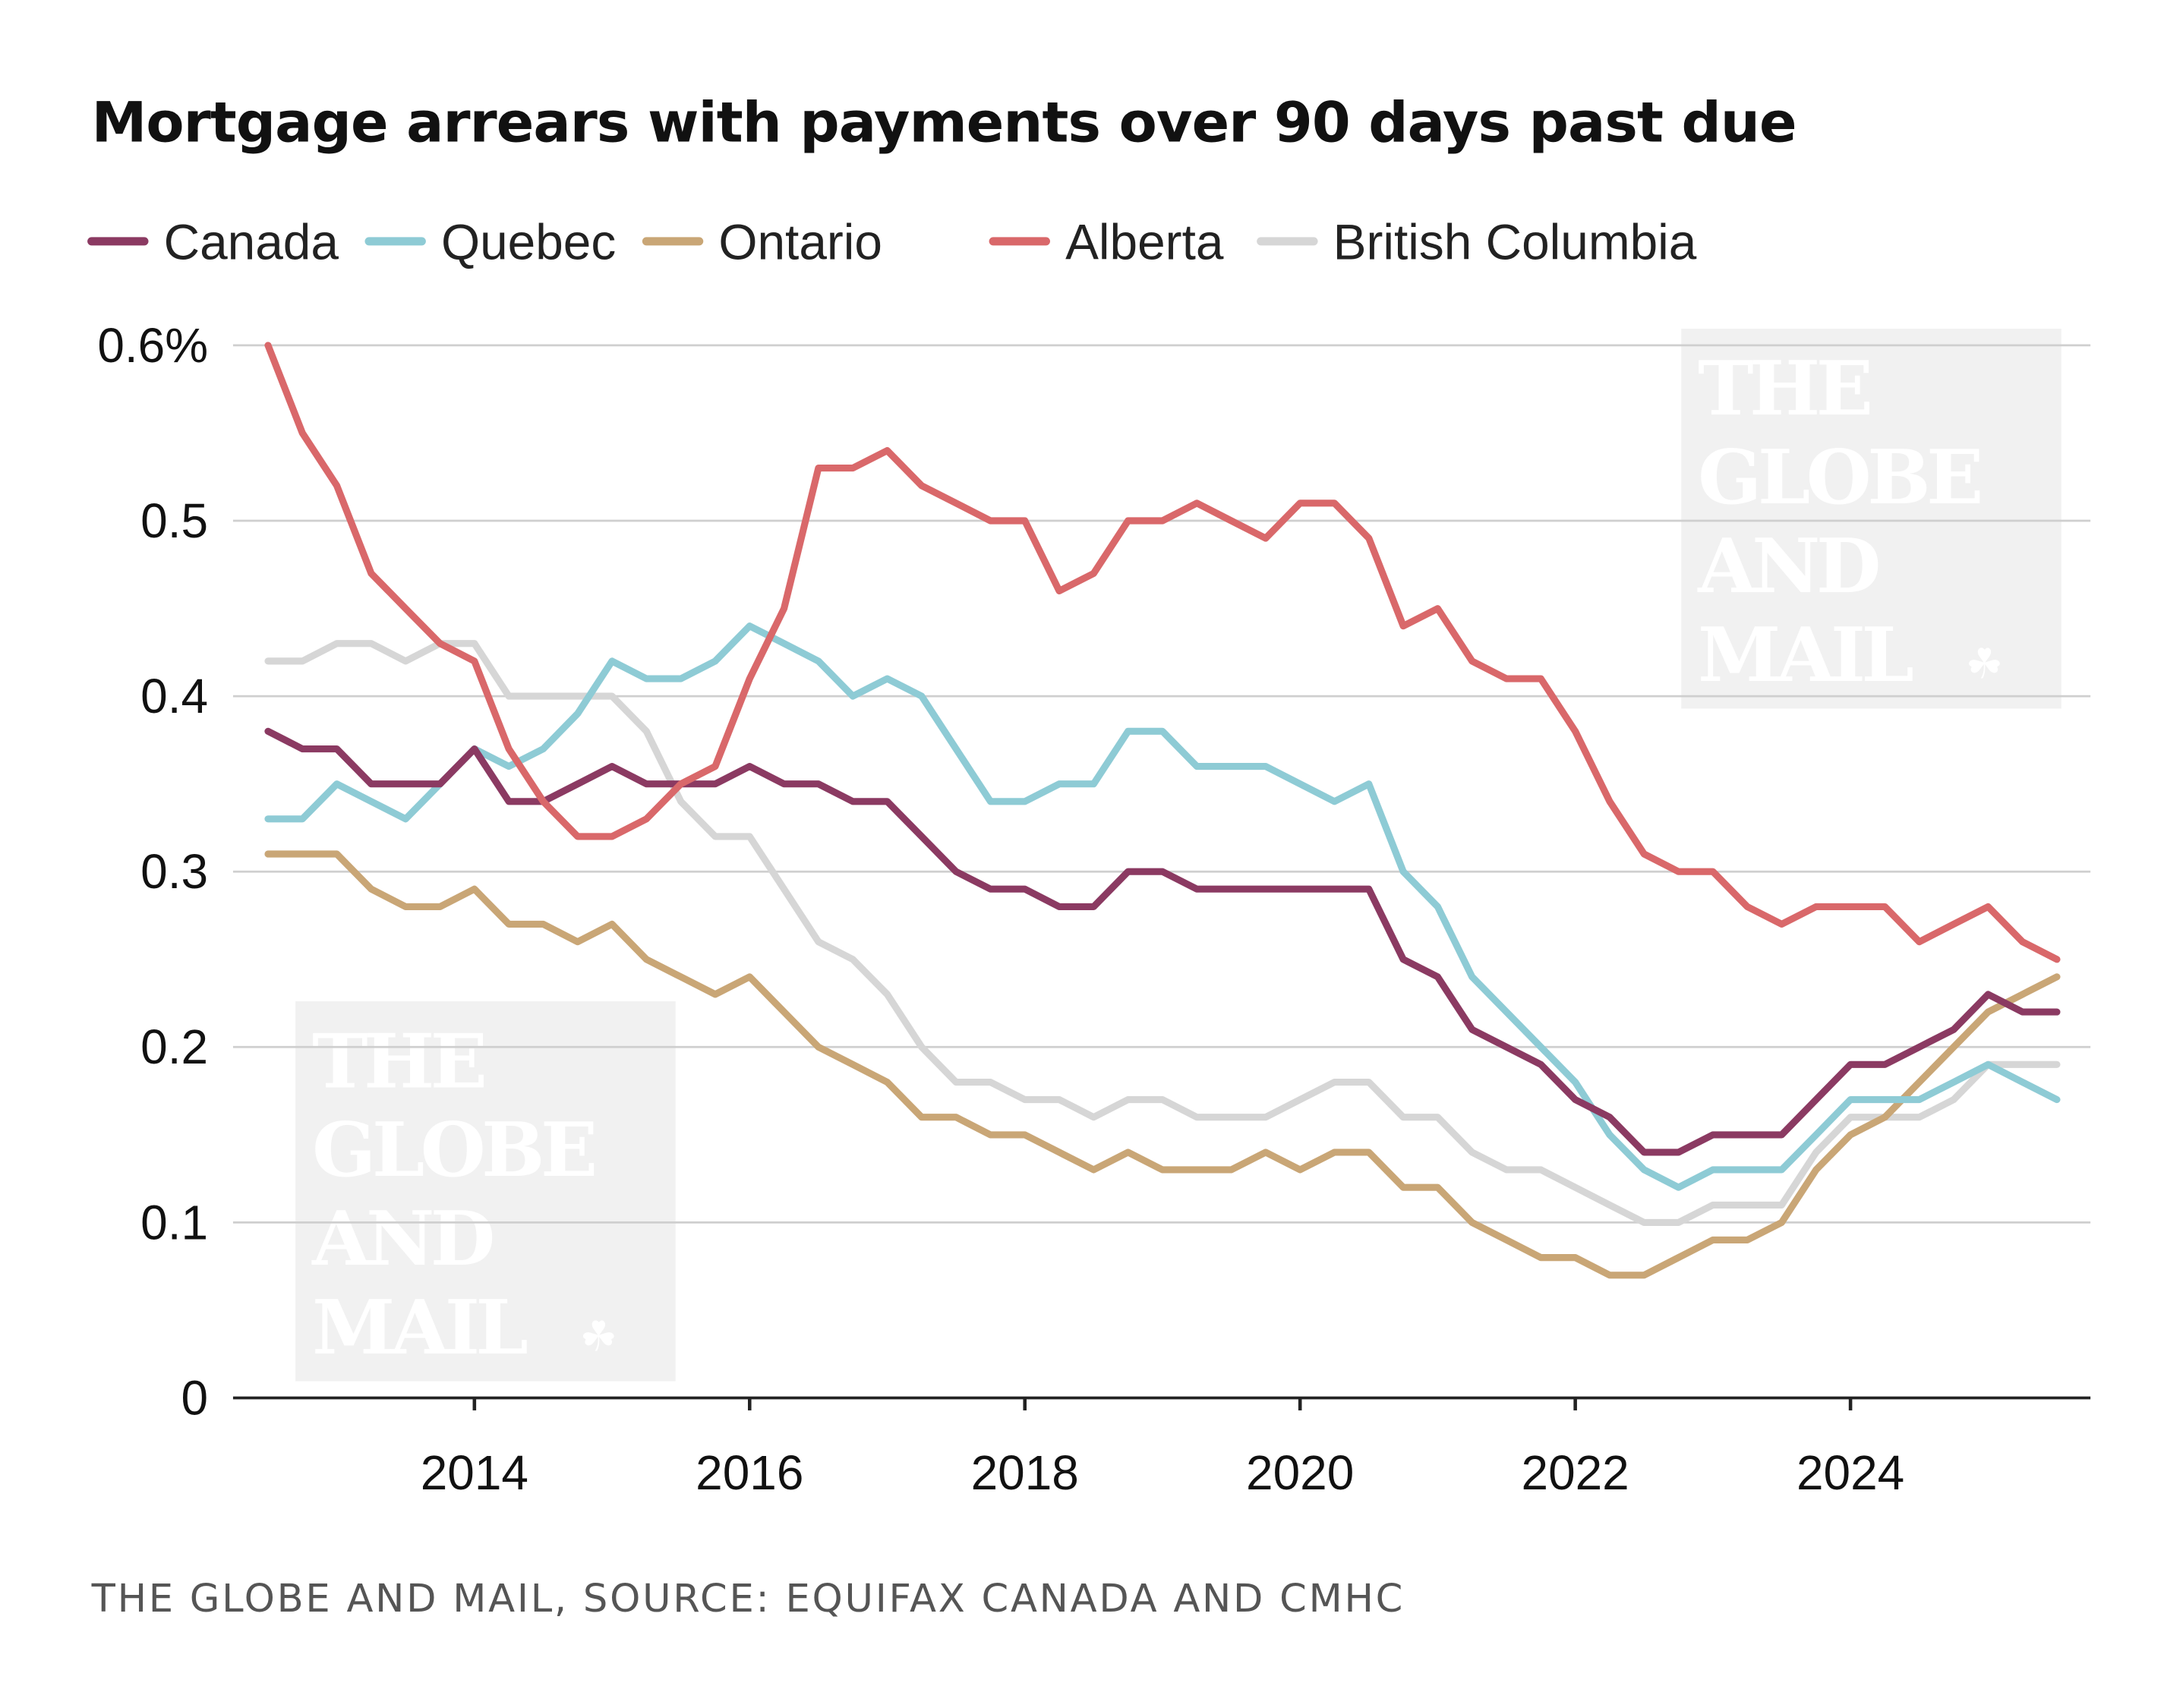 The height and width of the screenshot is (1708, 2164). What do you see at coordinates (1161, 1448) in the screenshot?
I see `x-axis: 2014 2016 2018 2020 2022 2024` at bounding box center [1161, 1448].